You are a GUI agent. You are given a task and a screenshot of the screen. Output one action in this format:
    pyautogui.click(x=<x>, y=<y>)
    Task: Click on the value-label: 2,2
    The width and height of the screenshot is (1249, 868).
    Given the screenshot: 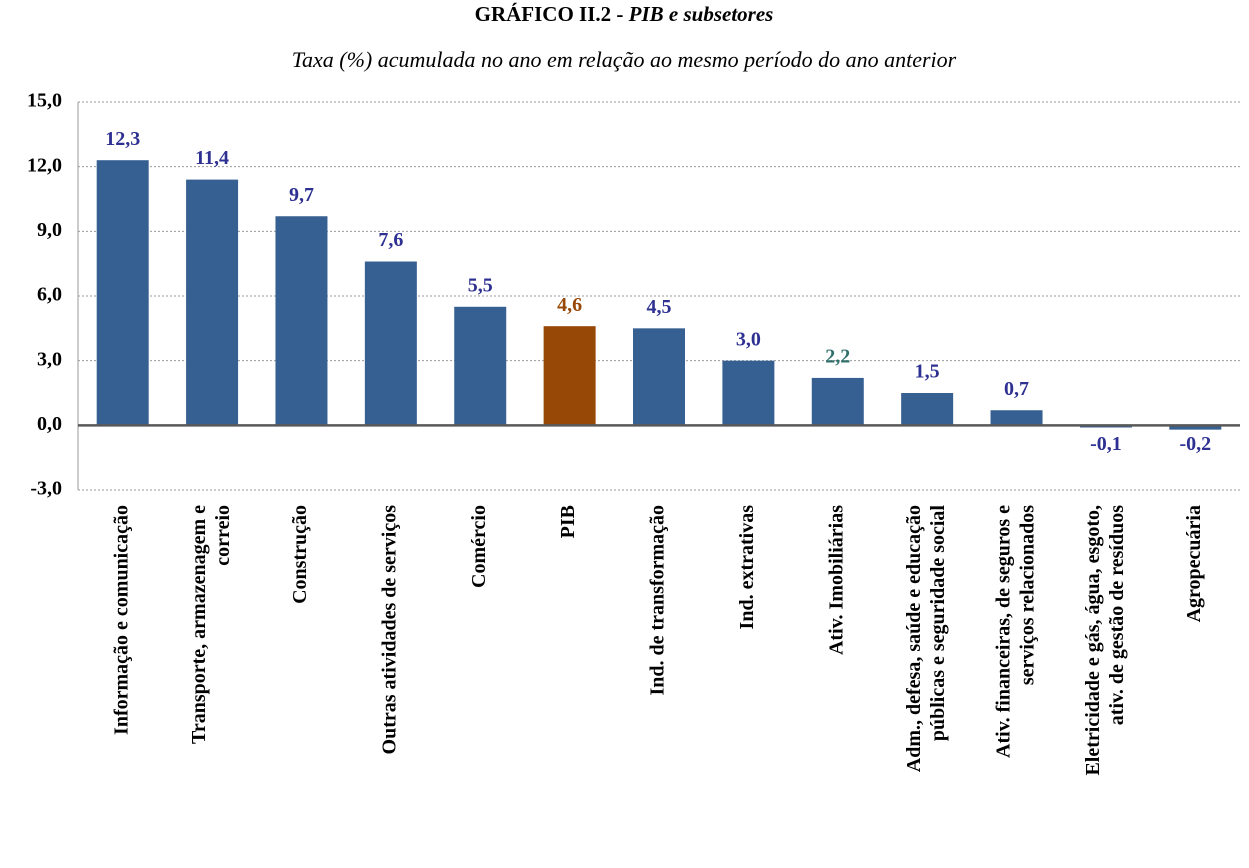 What is the action you would take?
    pyautogui.click(x=837, y=357)
    